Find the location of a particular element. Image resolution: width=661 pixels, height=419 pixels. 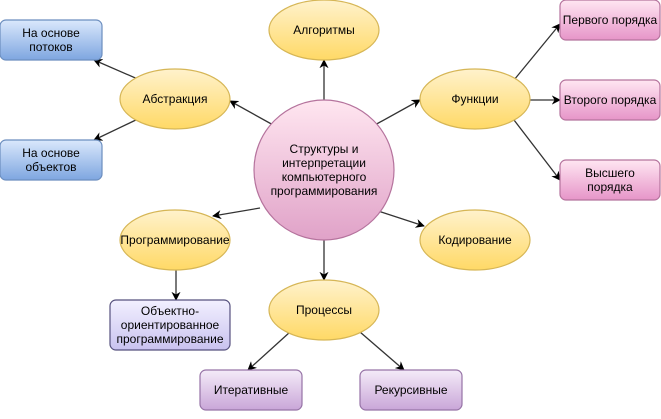

stream-based-node is located at coordinates (51, 40).